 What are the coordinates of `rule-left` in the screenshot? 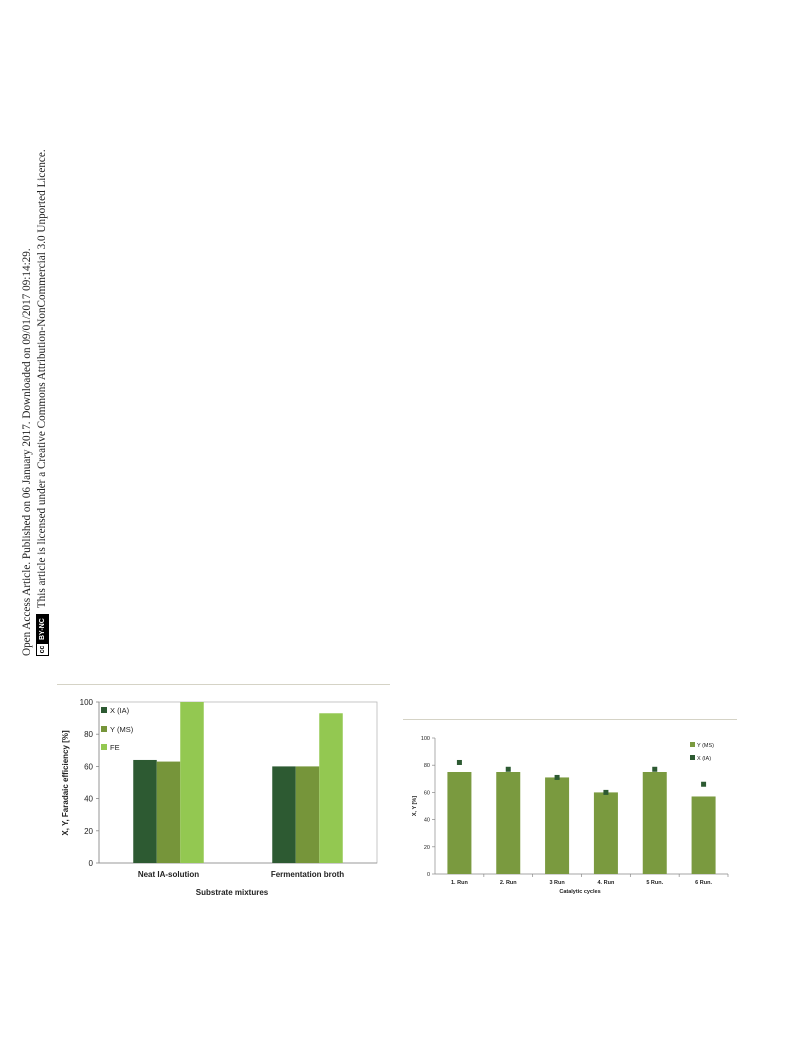 It's located at (223, 684).